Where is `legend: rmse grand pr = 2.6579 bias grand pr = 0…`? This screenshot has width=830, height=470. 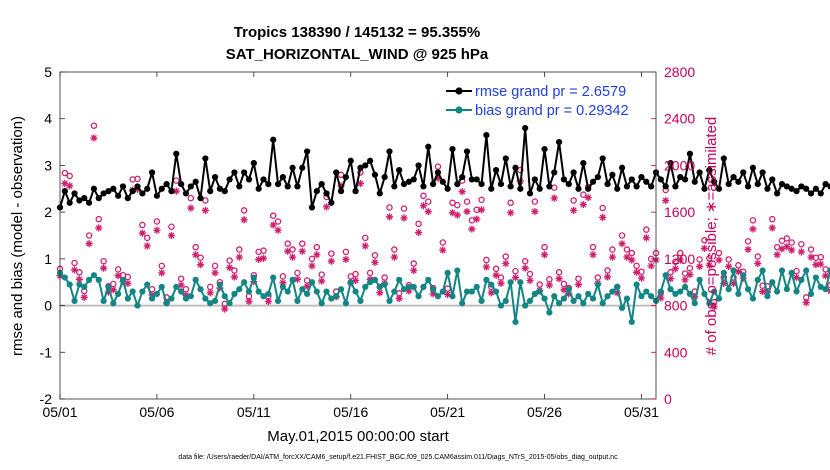 legend: rmse grand pr = 2.6579 bias grand pr = 0… is located at coordinates (547, 99).